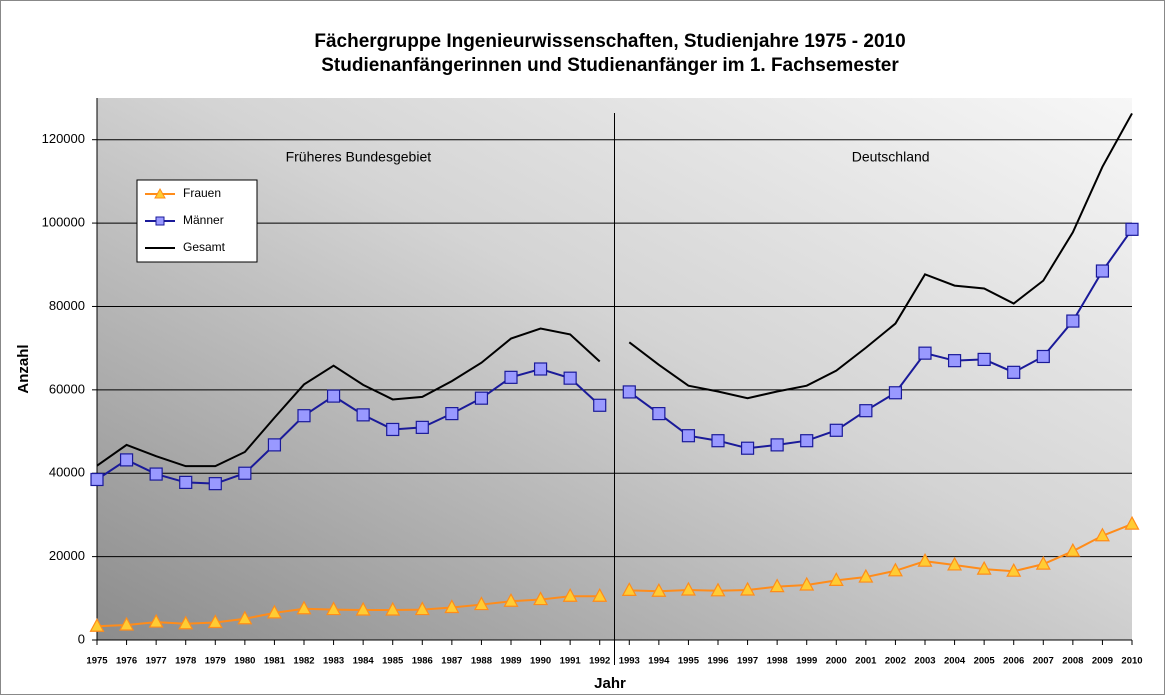  I want to click on legend-label: Frauen, so click(202, 193).